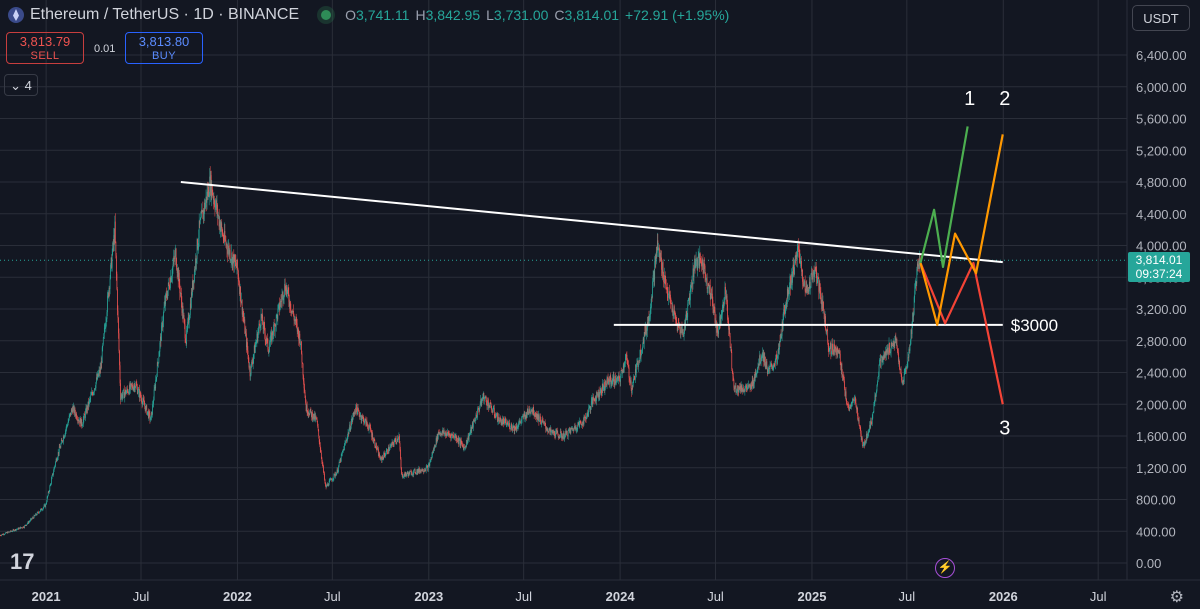  What do you see at coordinates (326, 15) in the screenshot?
I see `market-status-indicator` at bounding box center [326, 15].